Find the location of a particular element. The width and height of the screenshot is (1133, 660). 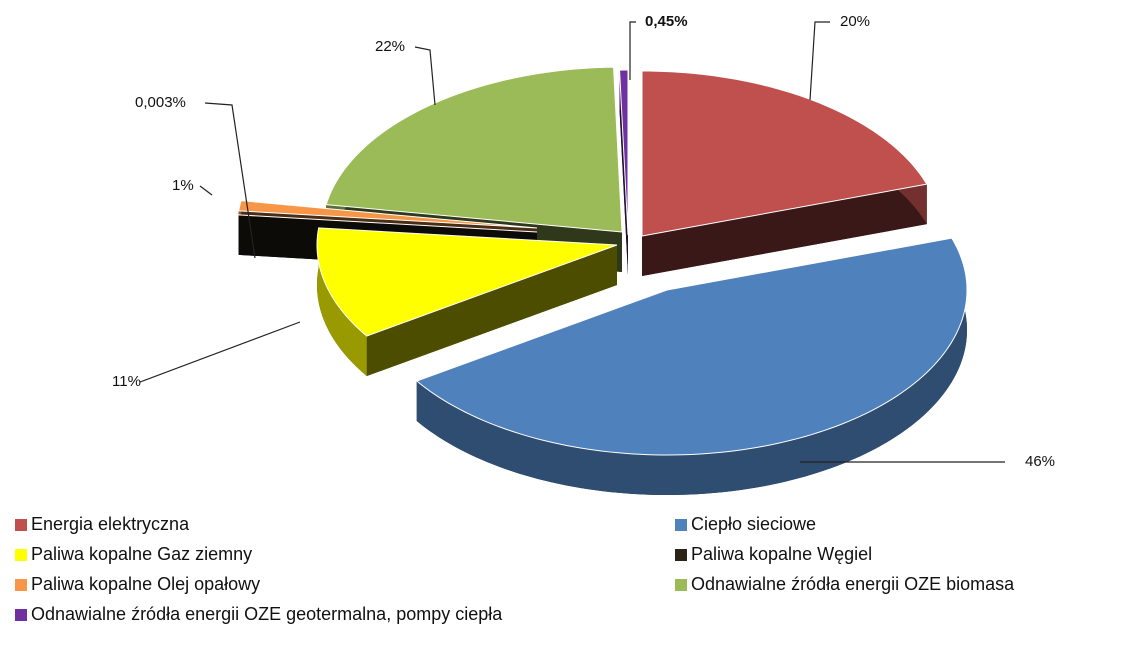

data-label: 0,003% is located at coordinates (160, 102).